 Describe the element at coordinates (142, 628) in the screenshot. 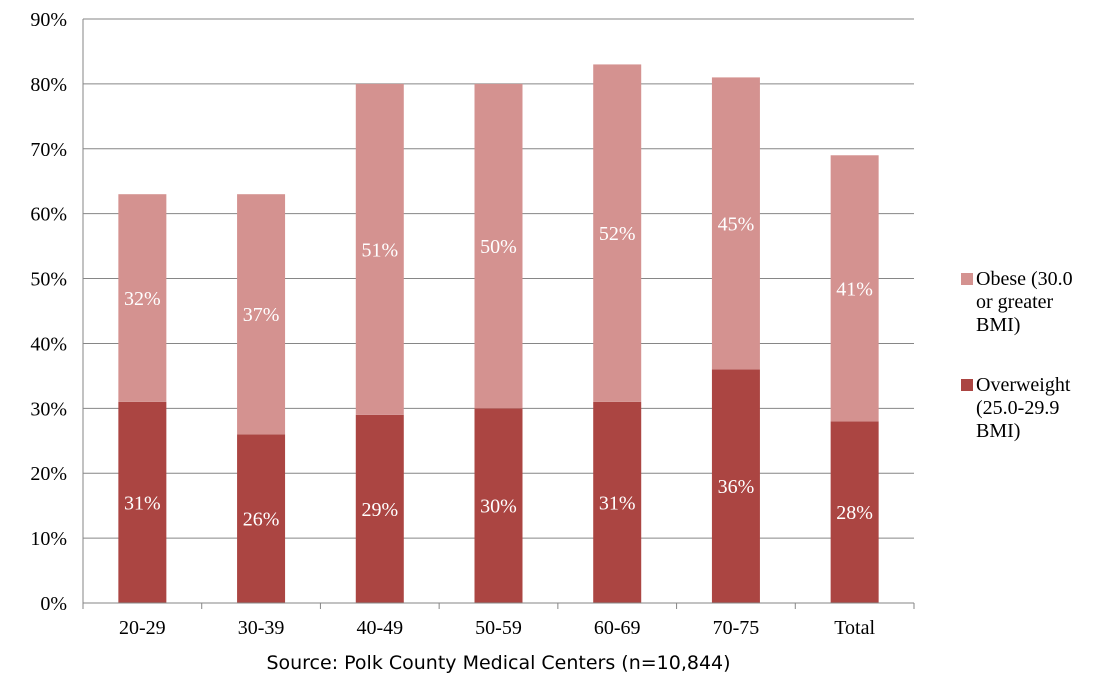

I see `x-tick-label: 20-29` at that location.